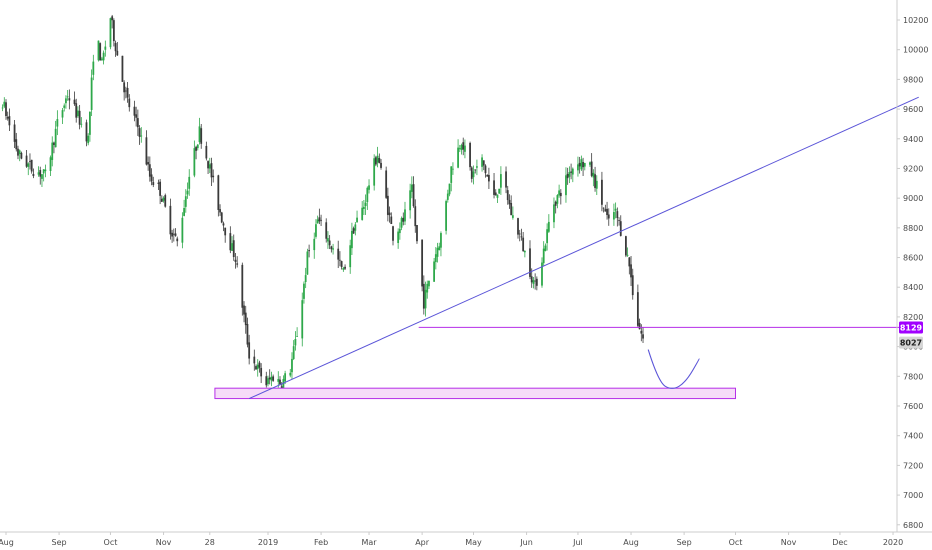 The height and width of the screenshot is (550, 932). What do you see at coordinates (915, 50) in the screenshot?
I see `y-tick-label: 10000` at bounding box center [915, 50].